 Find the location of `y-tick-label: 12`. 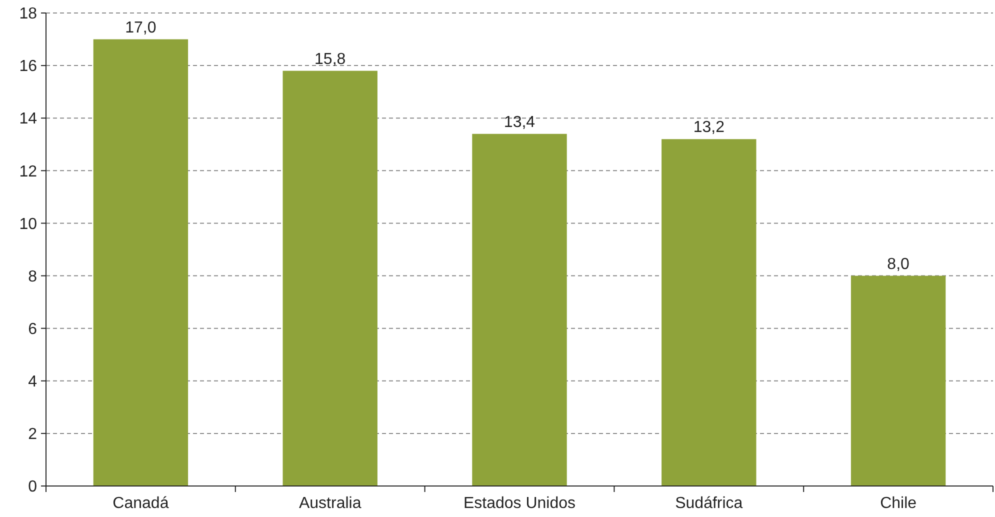

y-tick-label: 12 is located at coordinates (28, 171).